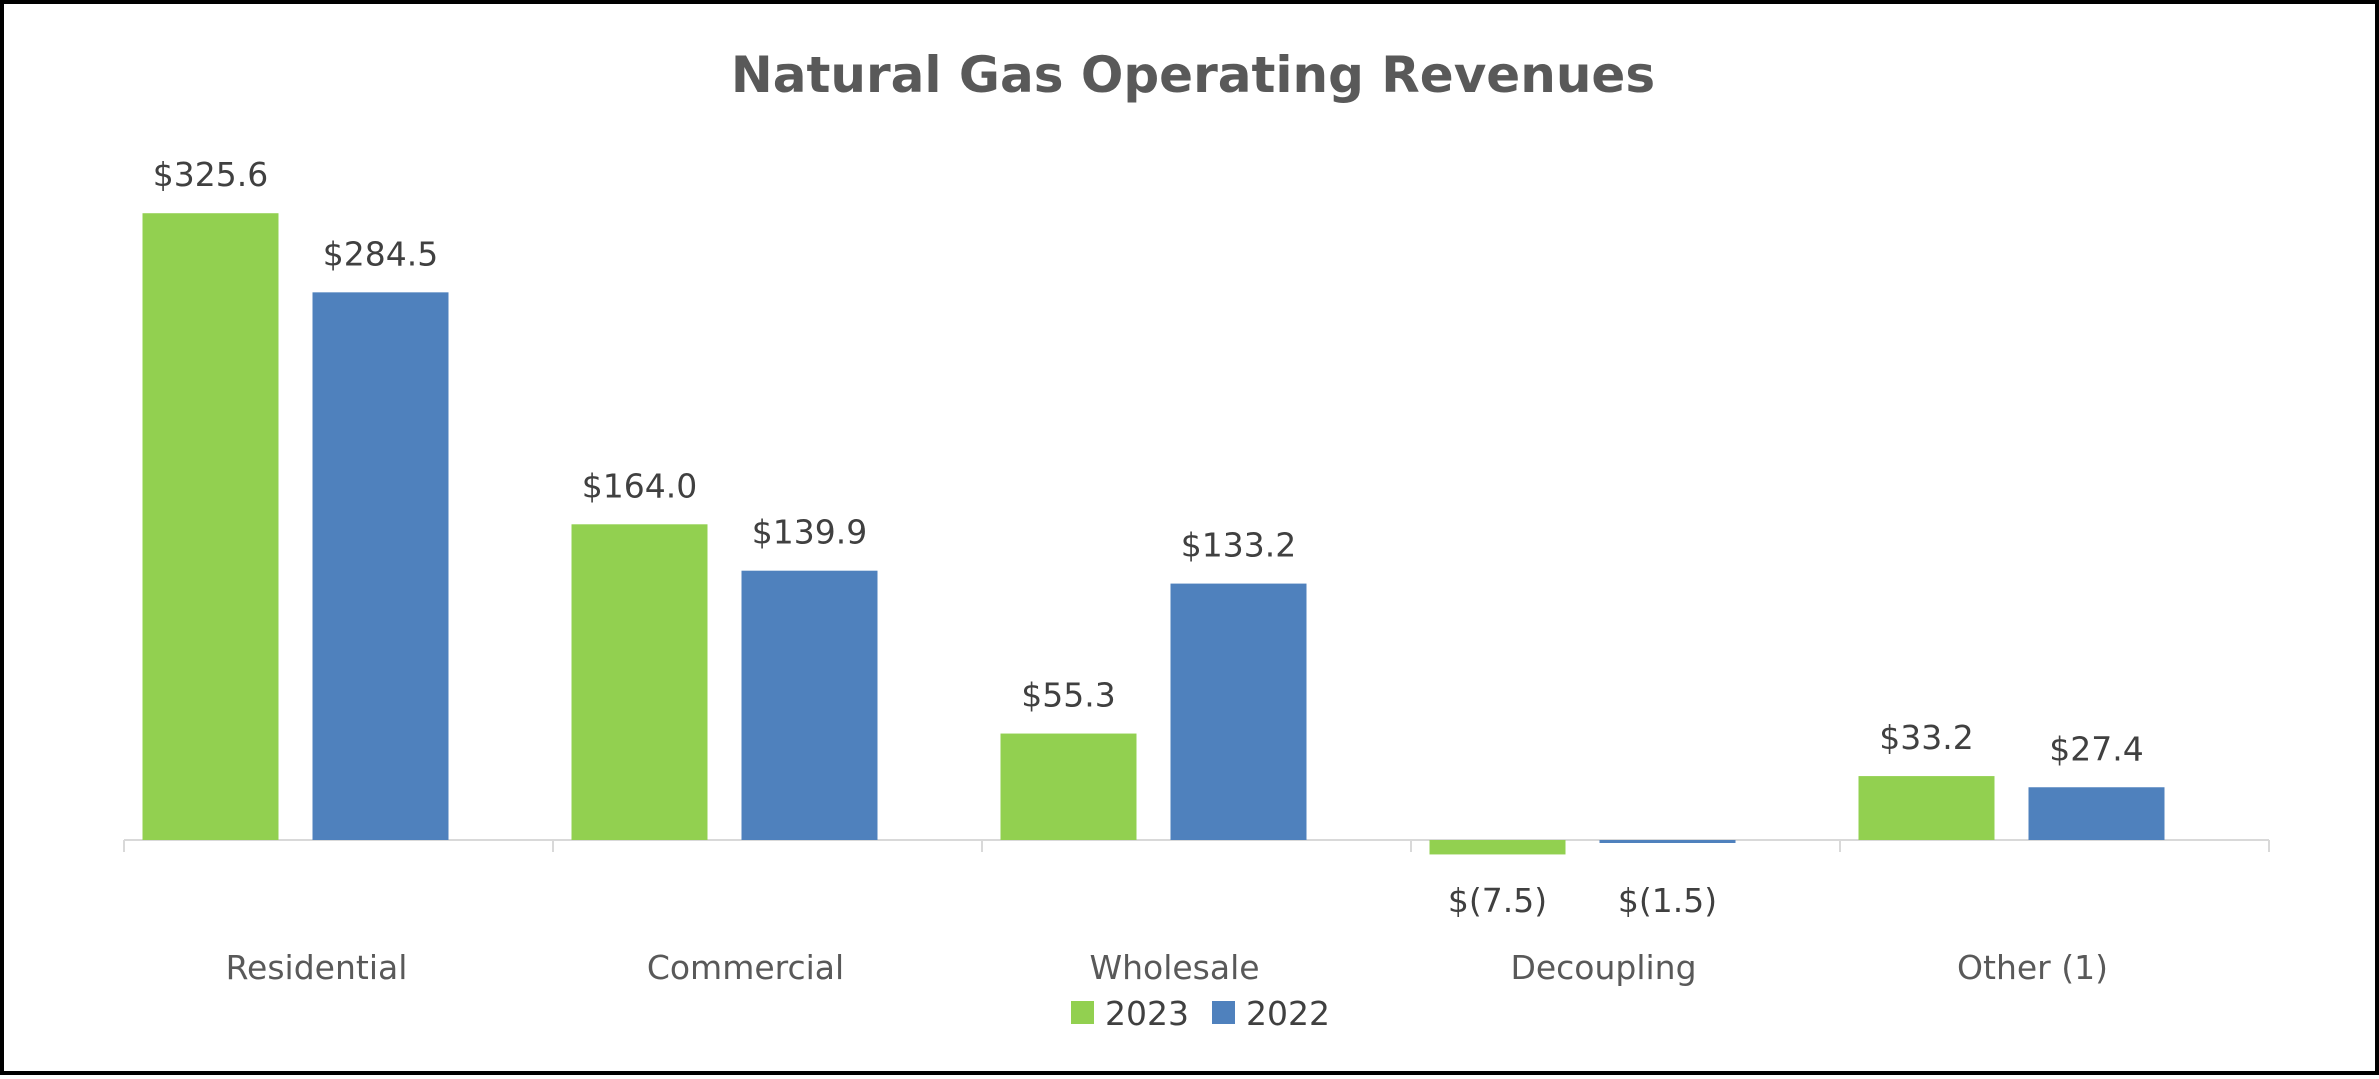  Describe the element at coordinates (210, 174) in the screenshot. I see `data-label: $325.6` at that location.